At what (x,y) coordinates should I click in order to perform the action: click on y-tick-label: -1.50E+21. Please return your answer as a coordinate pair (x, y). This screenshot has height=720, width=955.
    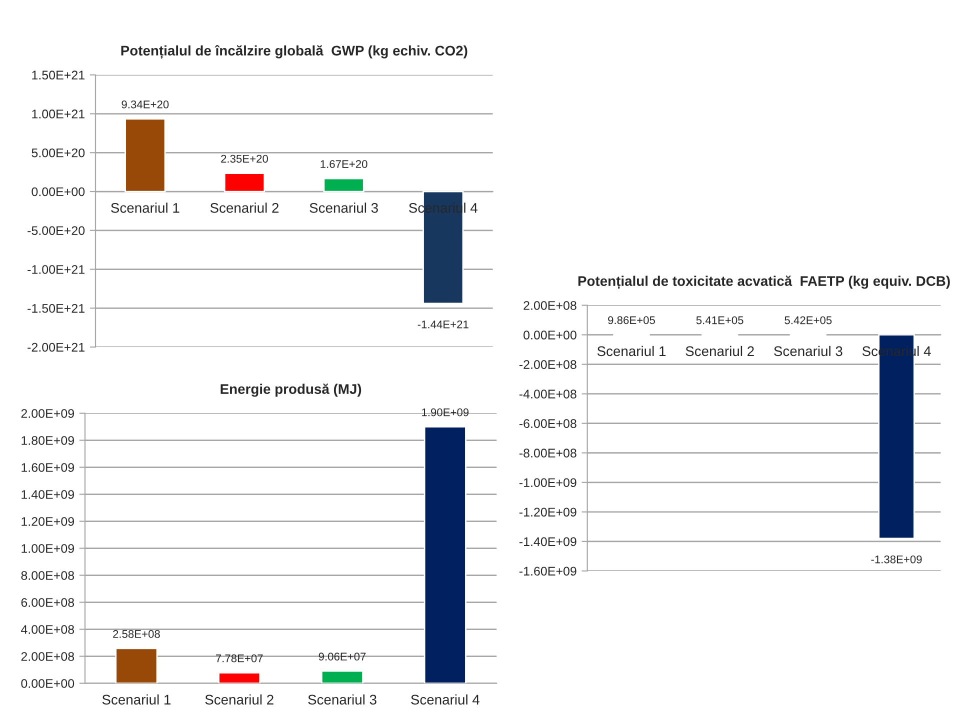
    Looking at the image, I should click on (56, 308).